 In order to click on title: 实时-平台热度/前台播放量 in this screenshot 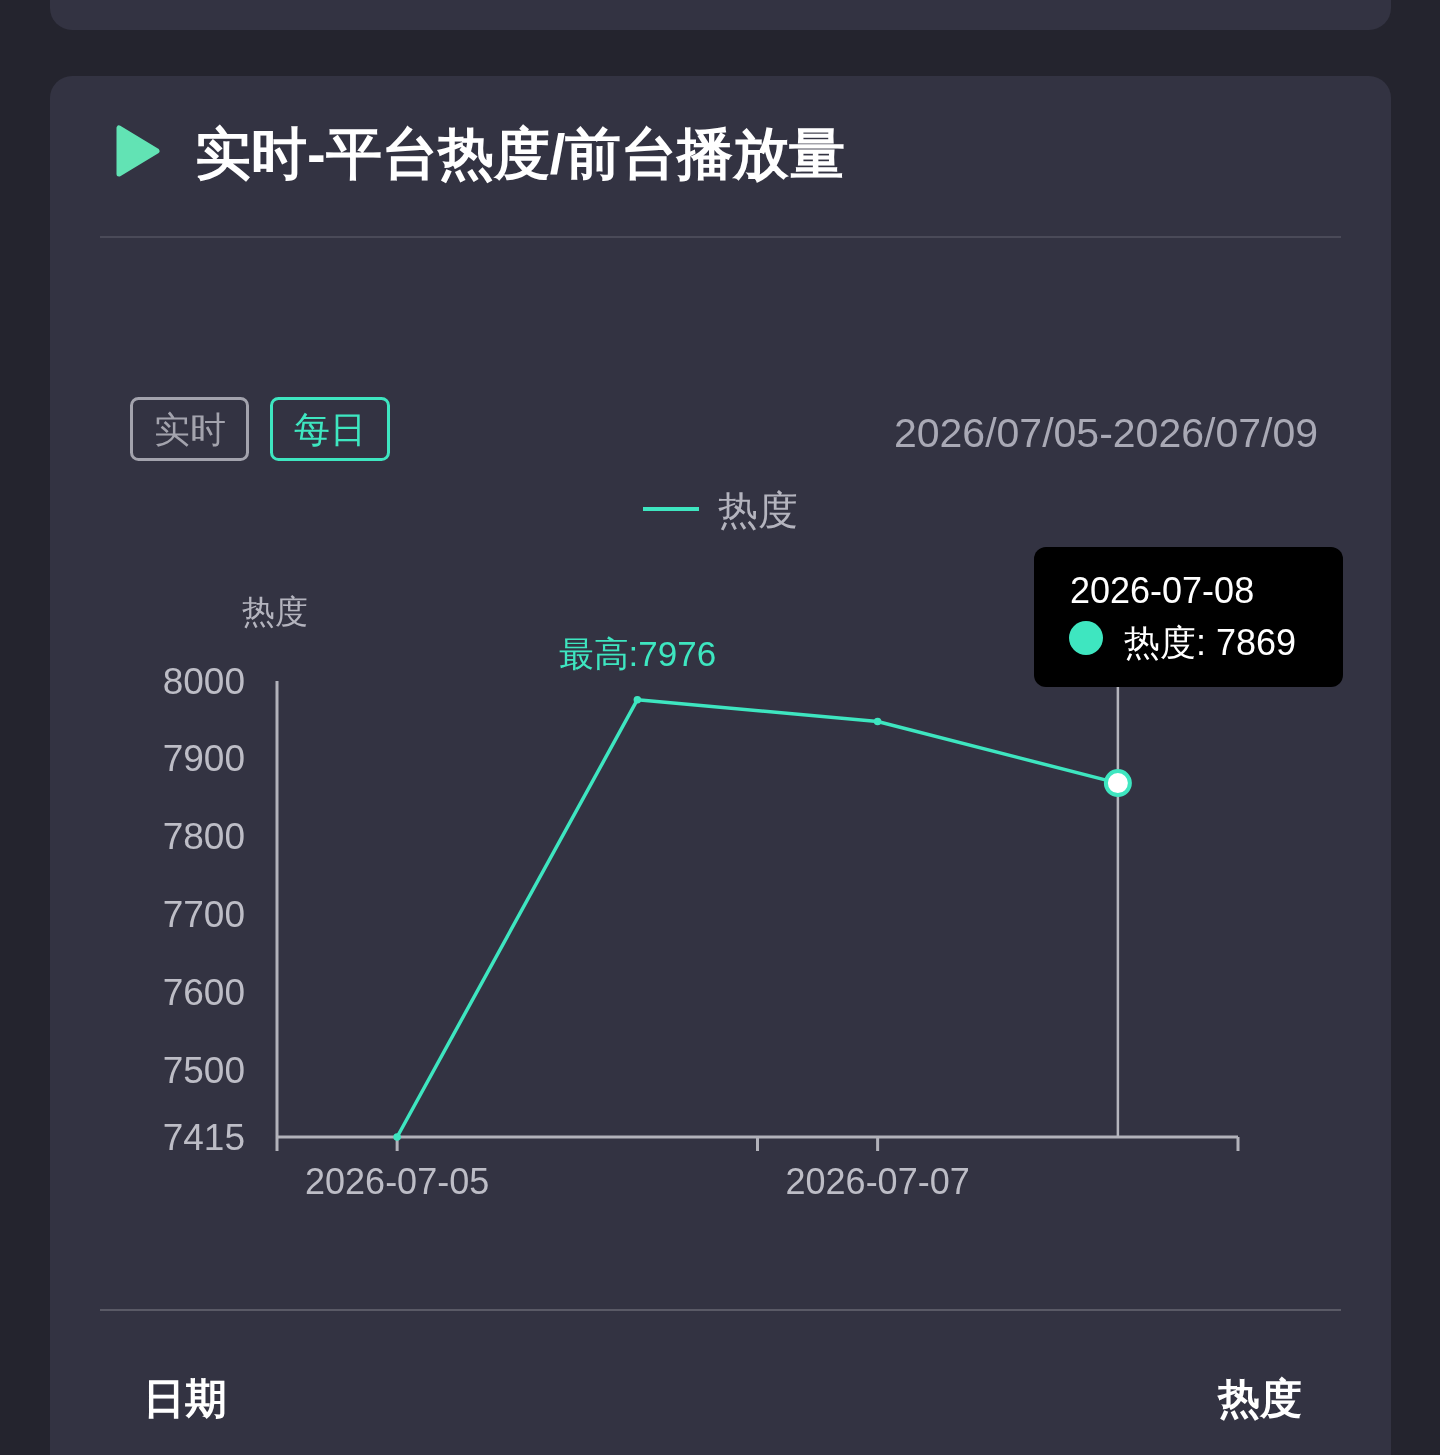, I will do `click(520, 153)`.